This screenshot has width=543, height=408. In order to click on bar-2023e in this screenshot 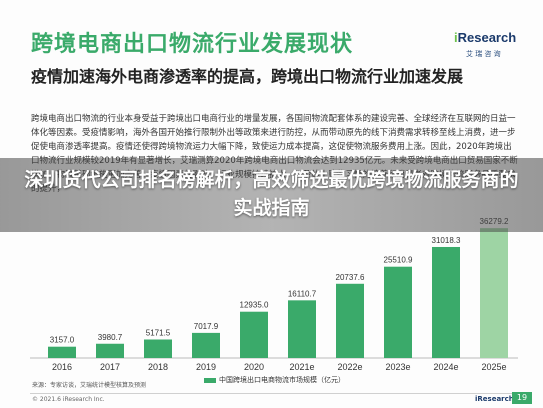, I will do `click(398, 312)`.